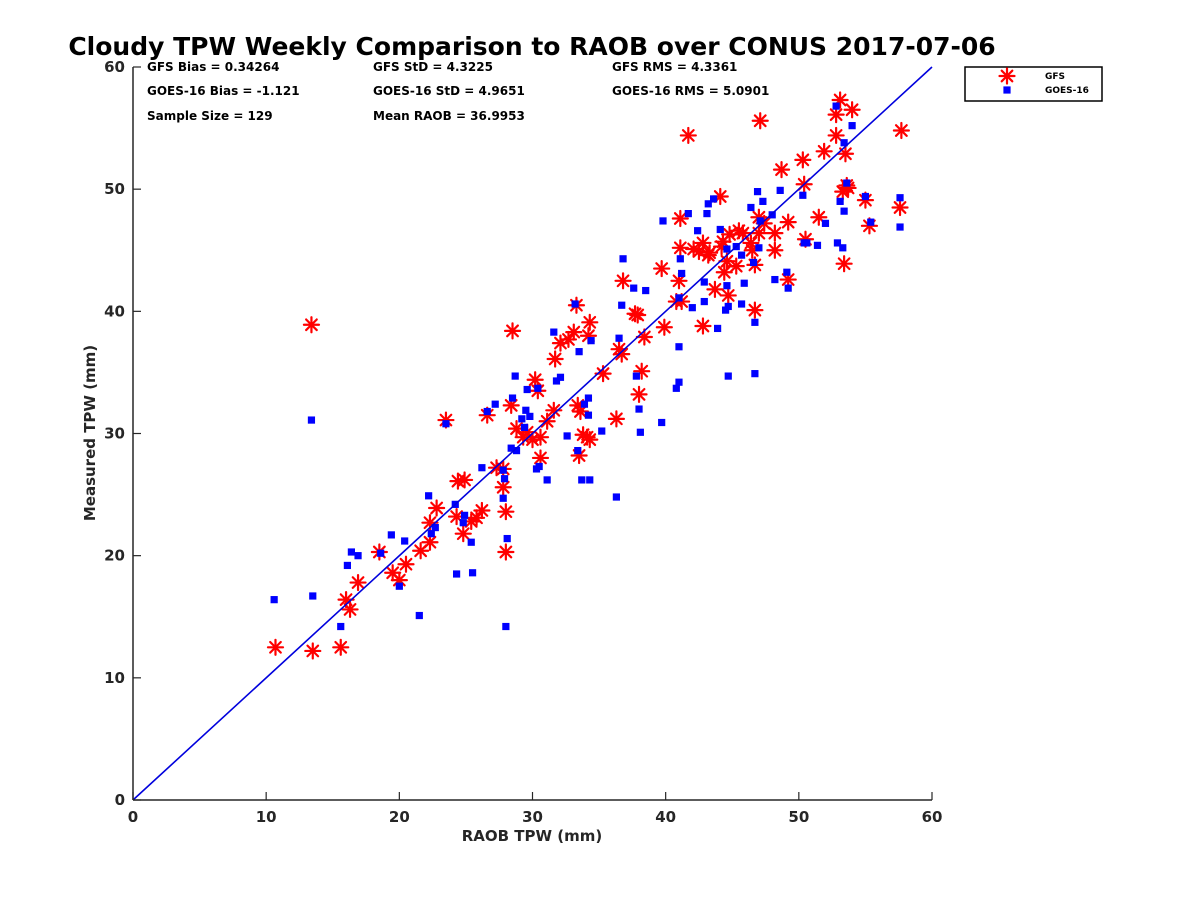 The height and width of the screenshot is (900, 1200). I want to click on stat-r2-c1: Mean RAOB = 36.9953, so click(449, 116).